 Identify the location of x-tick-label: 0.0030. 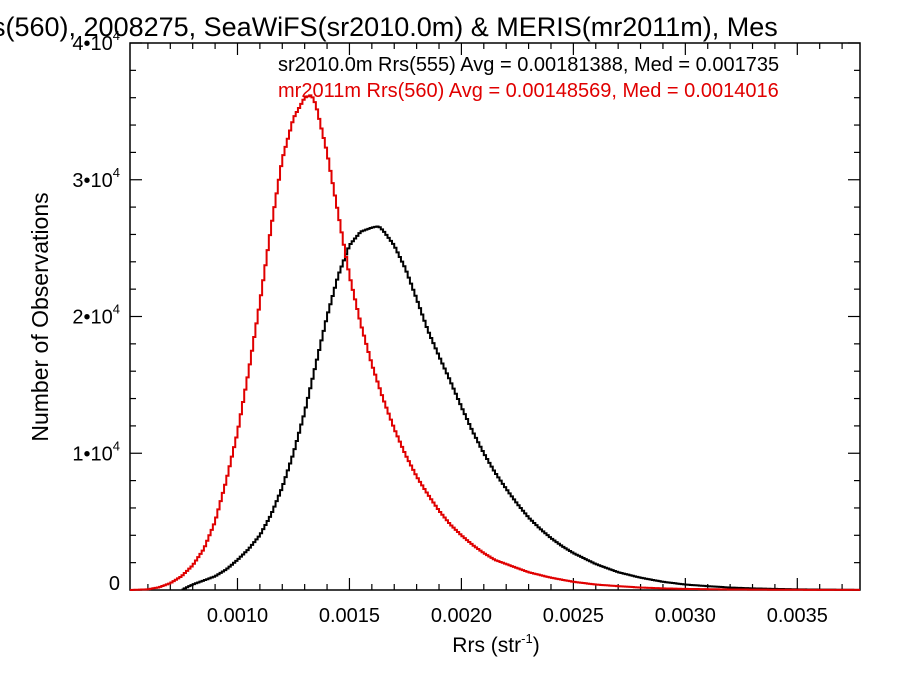
(685, 616).